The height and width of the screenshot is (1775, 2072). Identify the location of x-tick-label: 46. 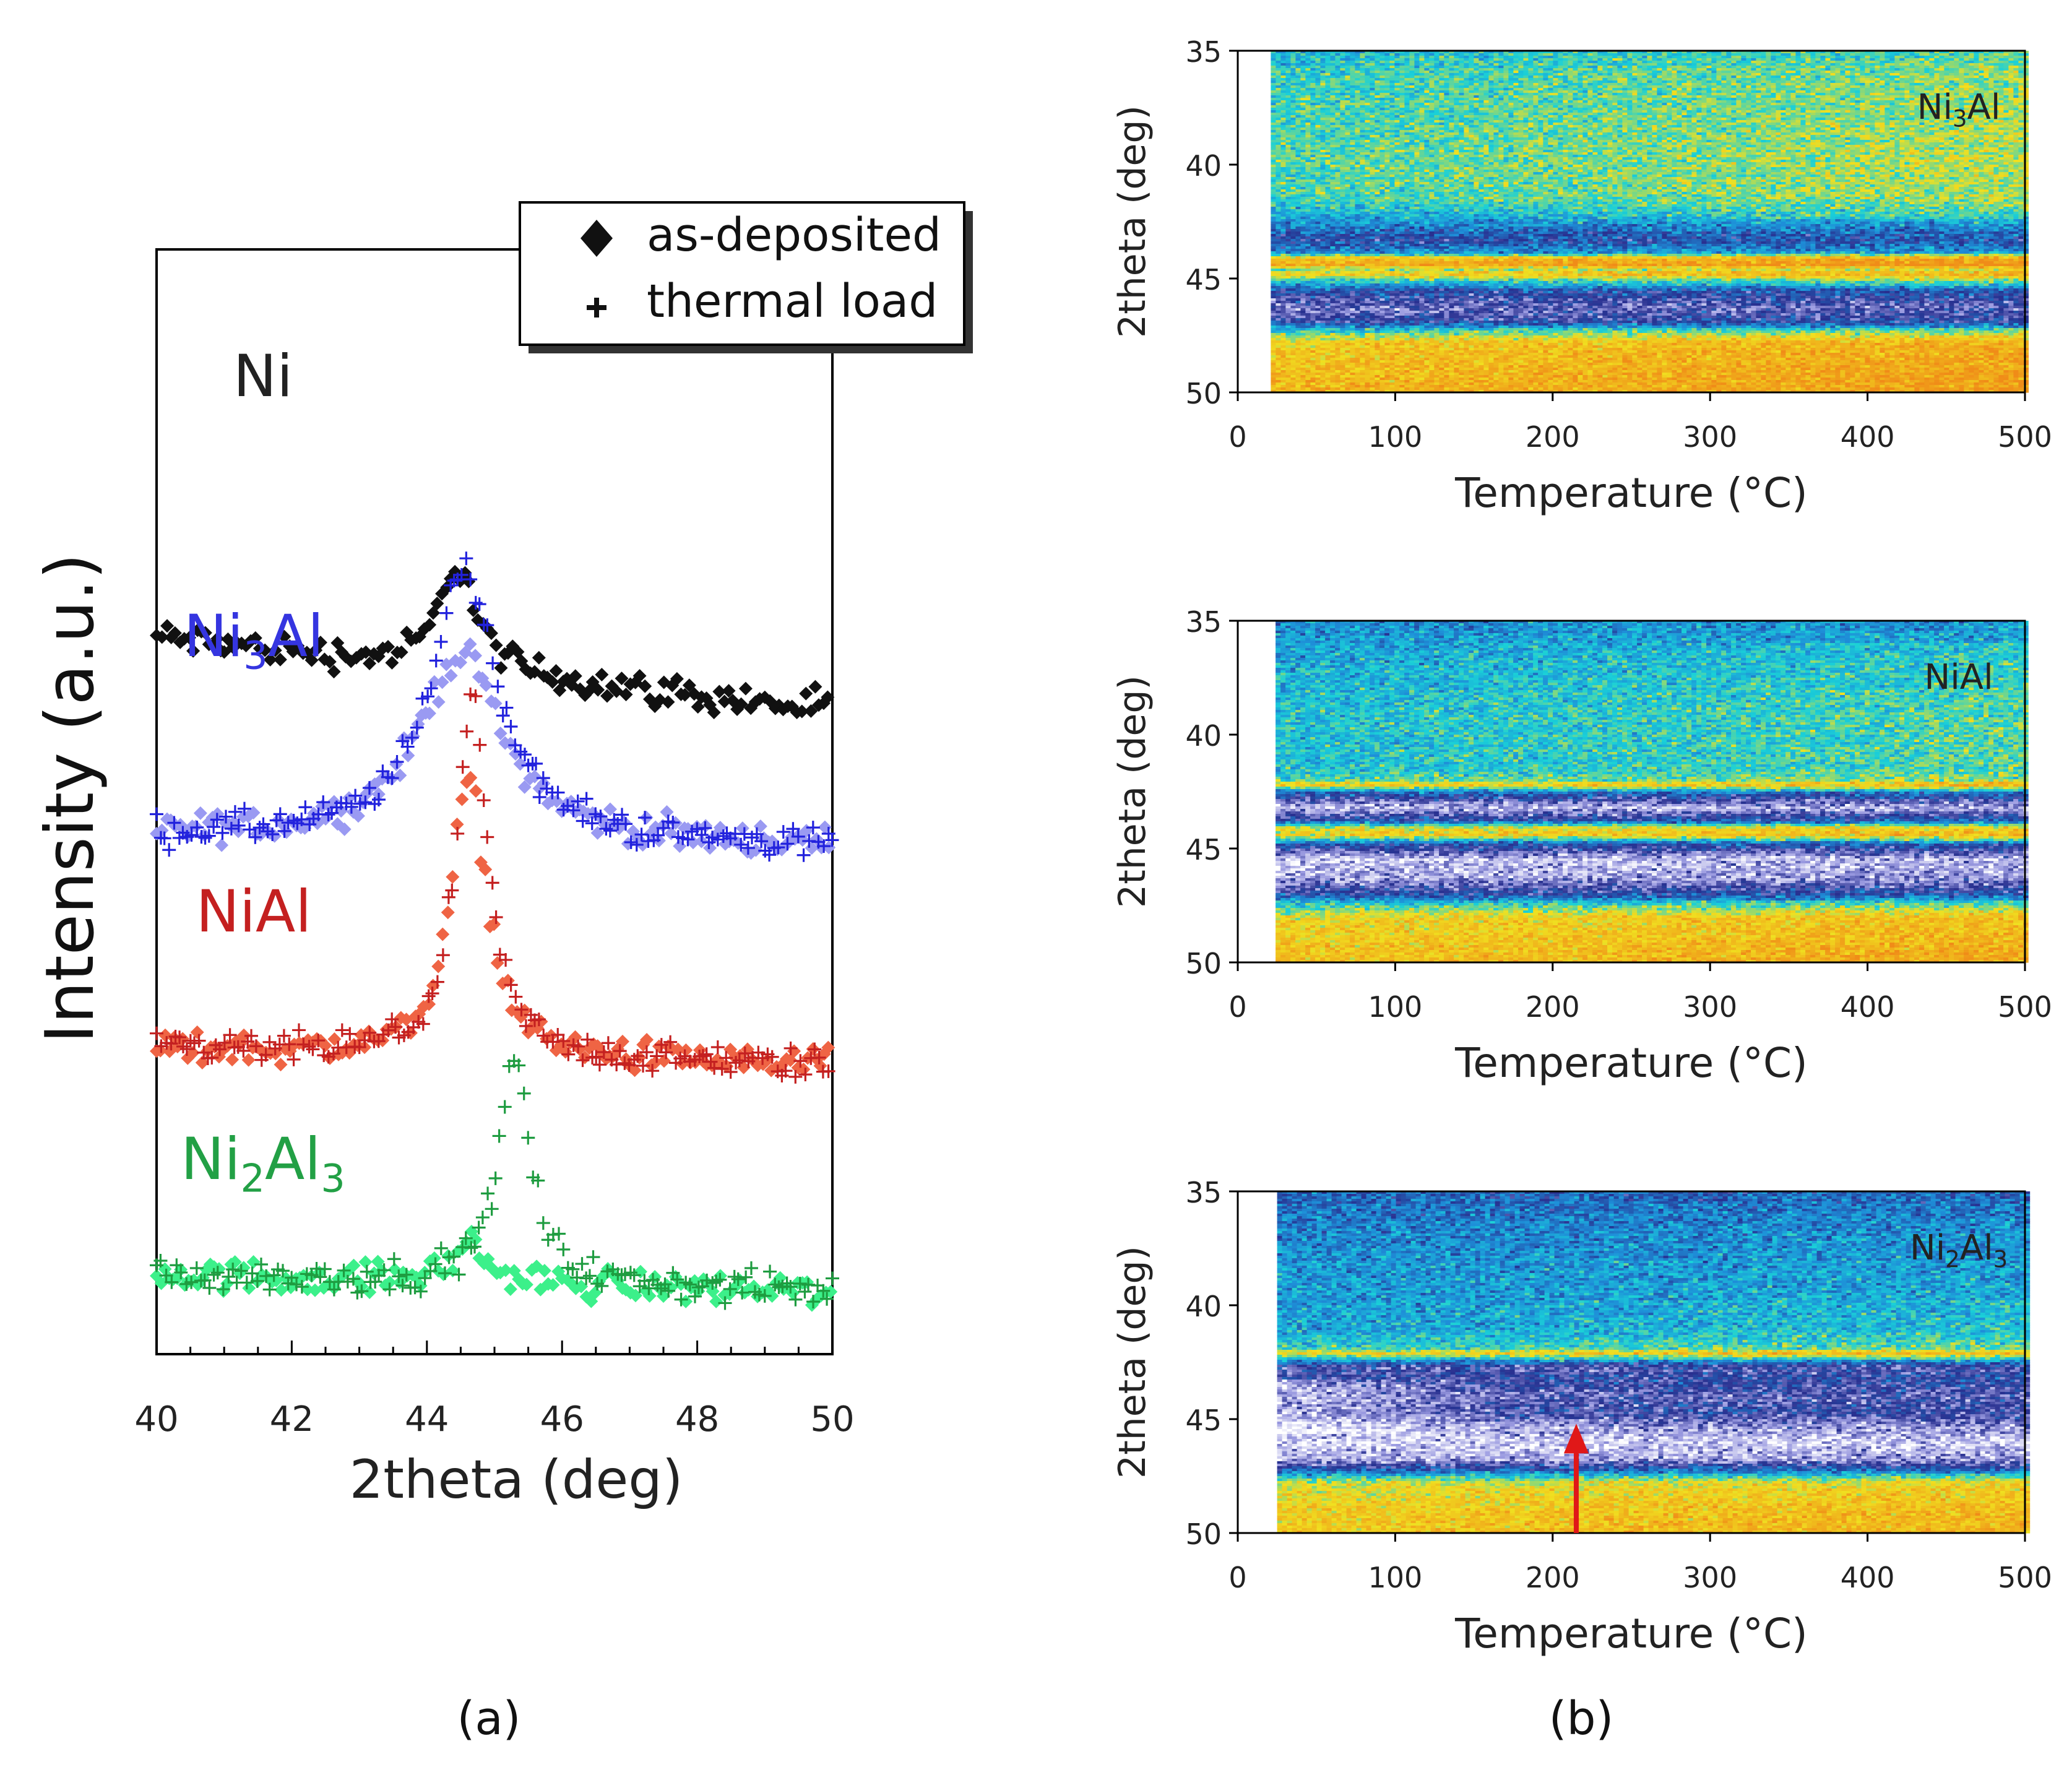
(562, 1419).